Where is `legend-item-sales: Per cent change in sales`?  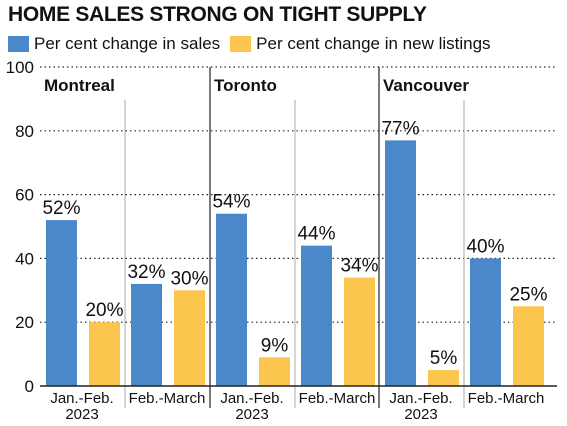
legend-item-sales: Per cent change in sales is located at coordinates (114, 44).